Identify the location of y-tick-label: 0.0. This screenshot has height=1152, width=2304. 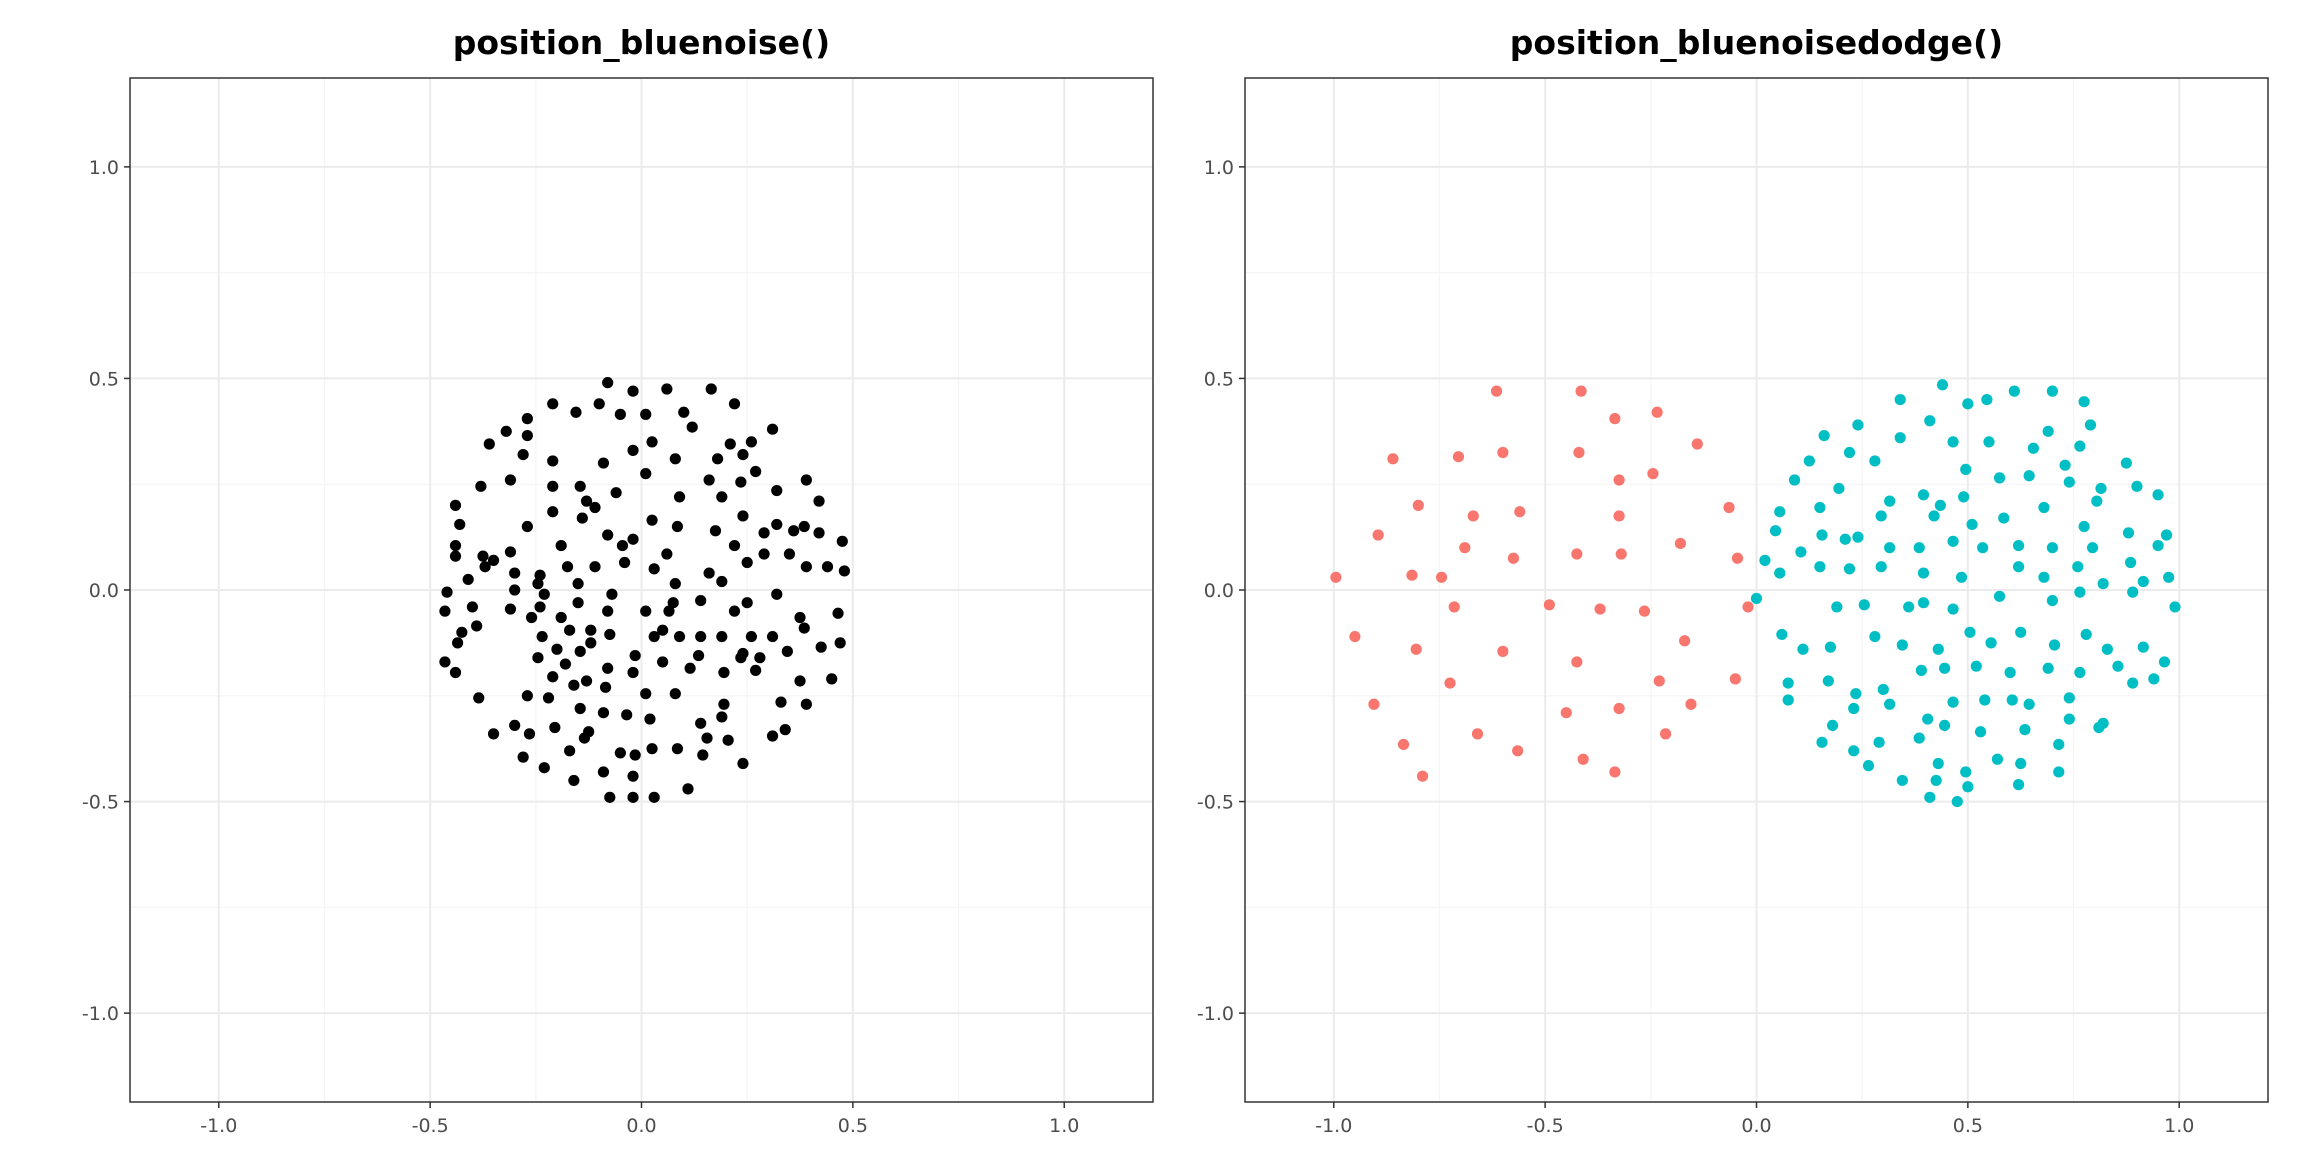
(104, 591).